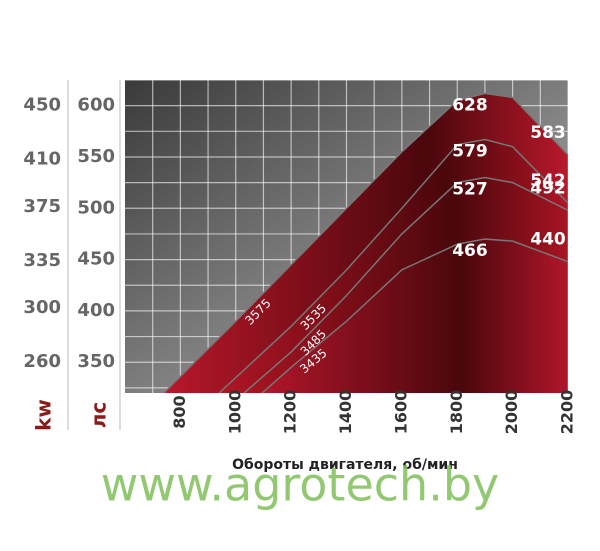  What do you see at coordinates (96, 310) in the screenshot?
I see `y-tick-label: 400` at bounding box center [96, 310].